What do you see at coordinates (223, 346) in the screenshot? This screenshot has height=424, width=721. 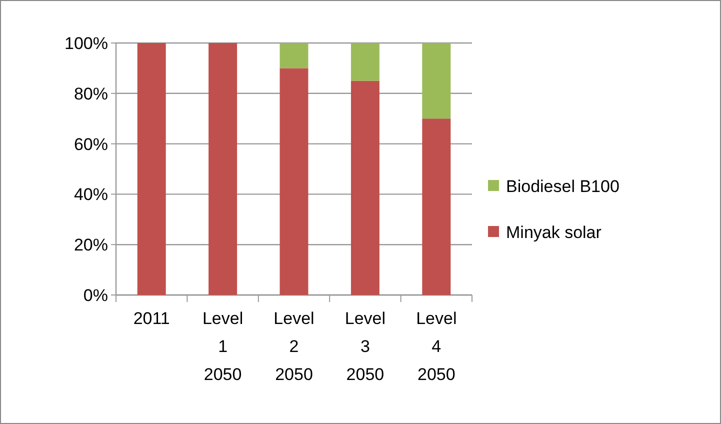 I see `x-tick-label: Level 1 2050` at bounding box center [223, 346].